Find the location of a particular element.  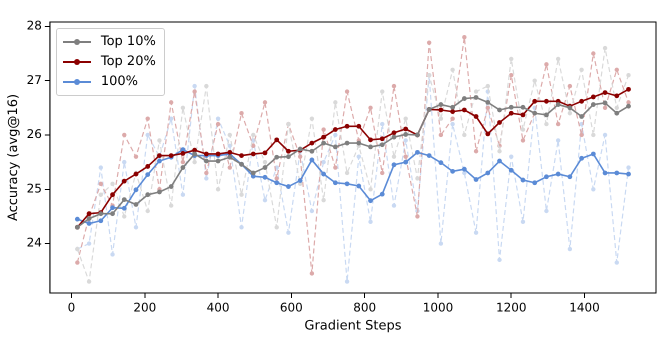

y-tick-label: 24 is located at coordinates (34, 243).